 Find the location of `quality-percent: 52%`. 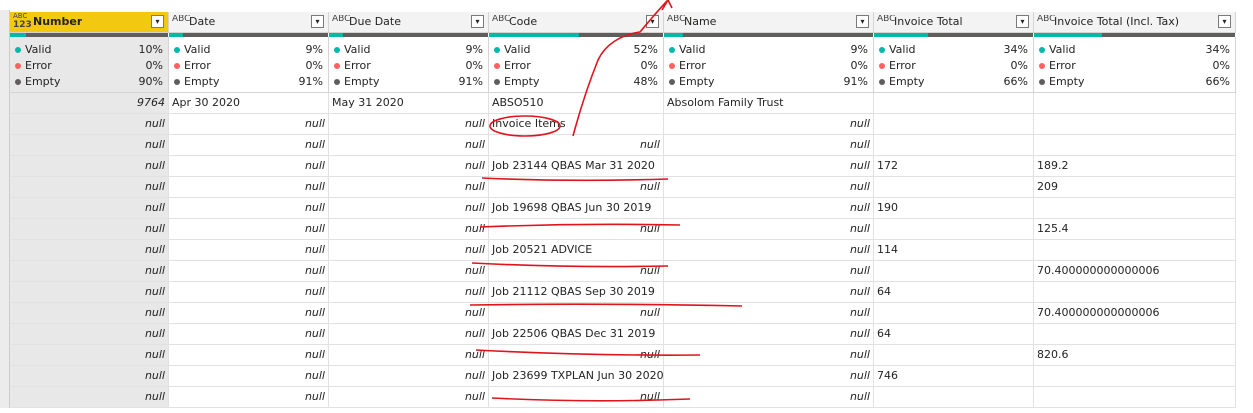

quality-percent: 52% is located at coordinates (645, 49).